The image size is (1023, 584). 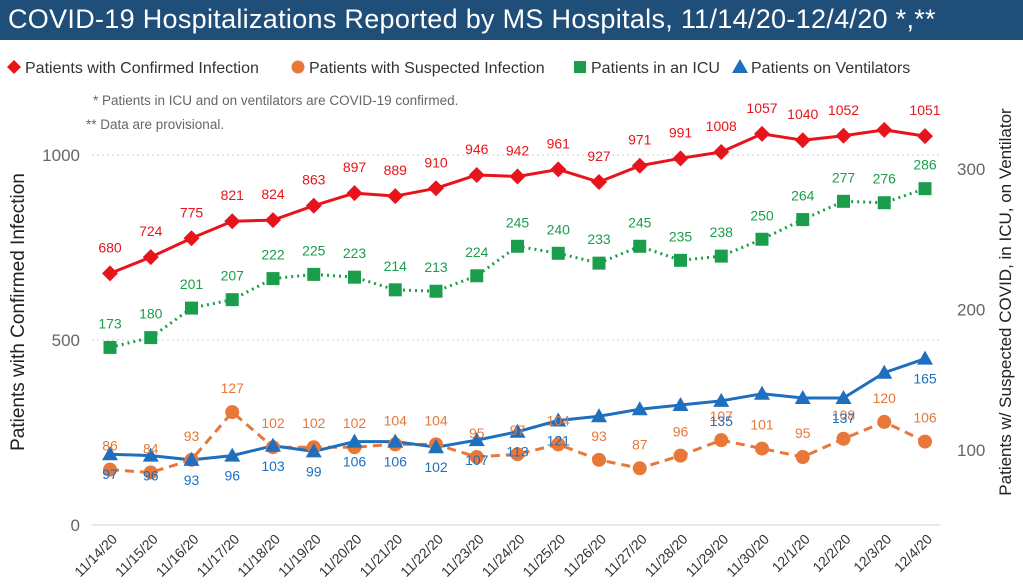 What do you see at coordinates (599, 156) in the screenshot?
I see `data-label-confirmed: 927` at bounding box center [599, 156].